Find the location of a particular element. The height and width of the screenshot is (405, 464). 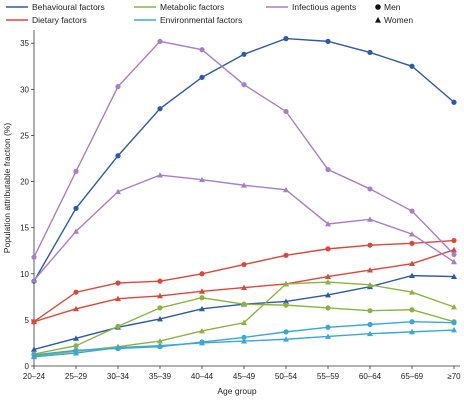

legend-marker-circle is located at coordinates (378, 7).